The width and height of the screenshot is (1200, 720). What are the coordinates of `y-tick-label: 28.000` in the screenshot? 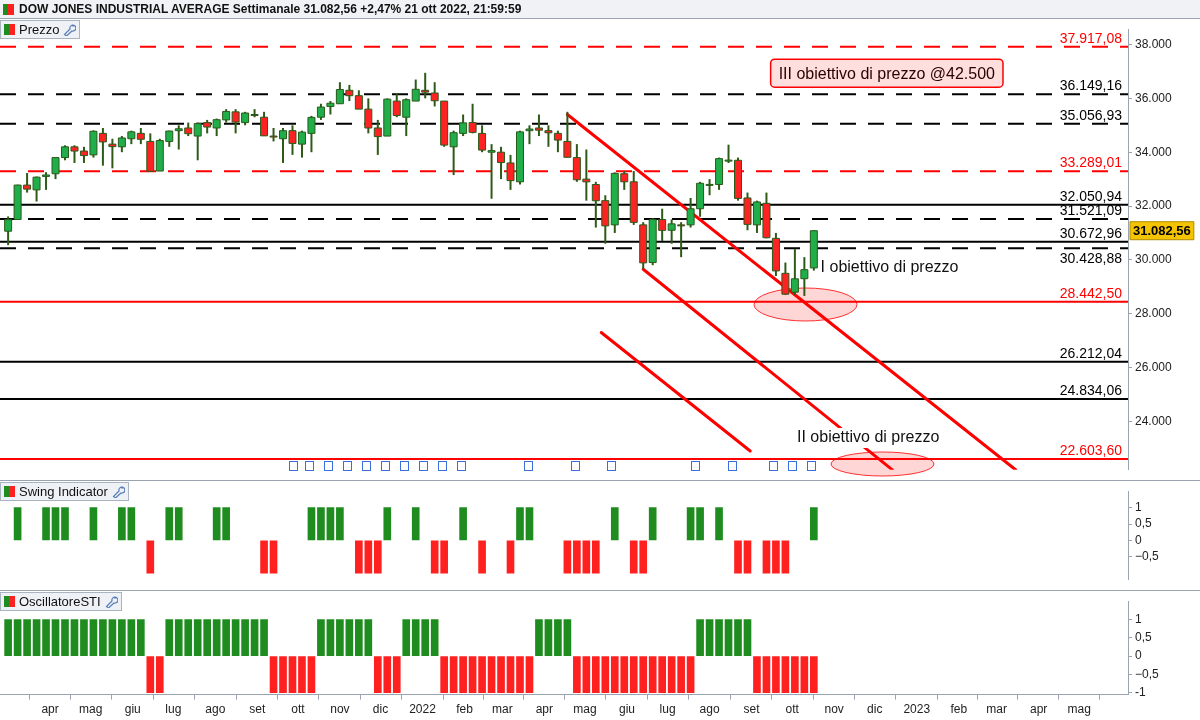 It's located at (1154, 313).